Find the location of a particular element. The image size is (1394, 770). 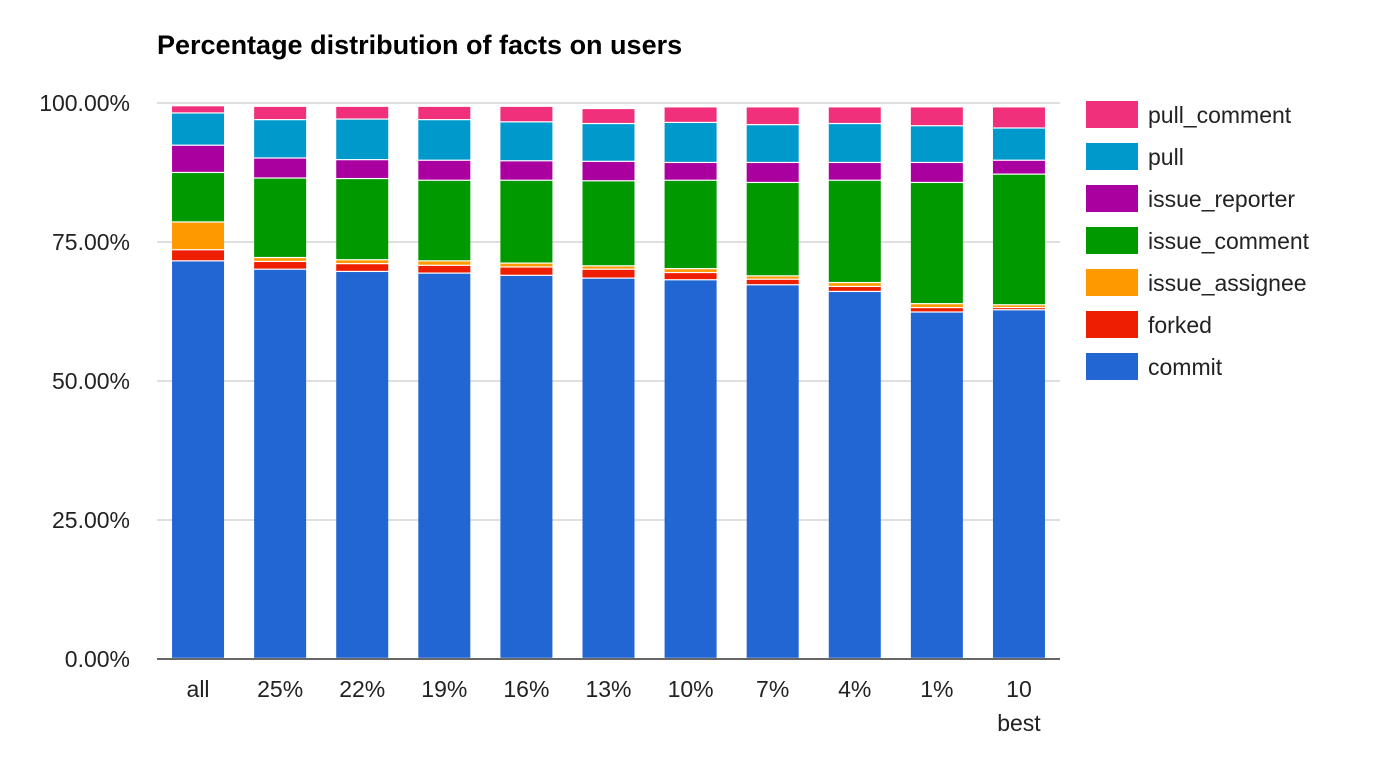

legend-label: issue_comment is located at coordinates (1229, 241).